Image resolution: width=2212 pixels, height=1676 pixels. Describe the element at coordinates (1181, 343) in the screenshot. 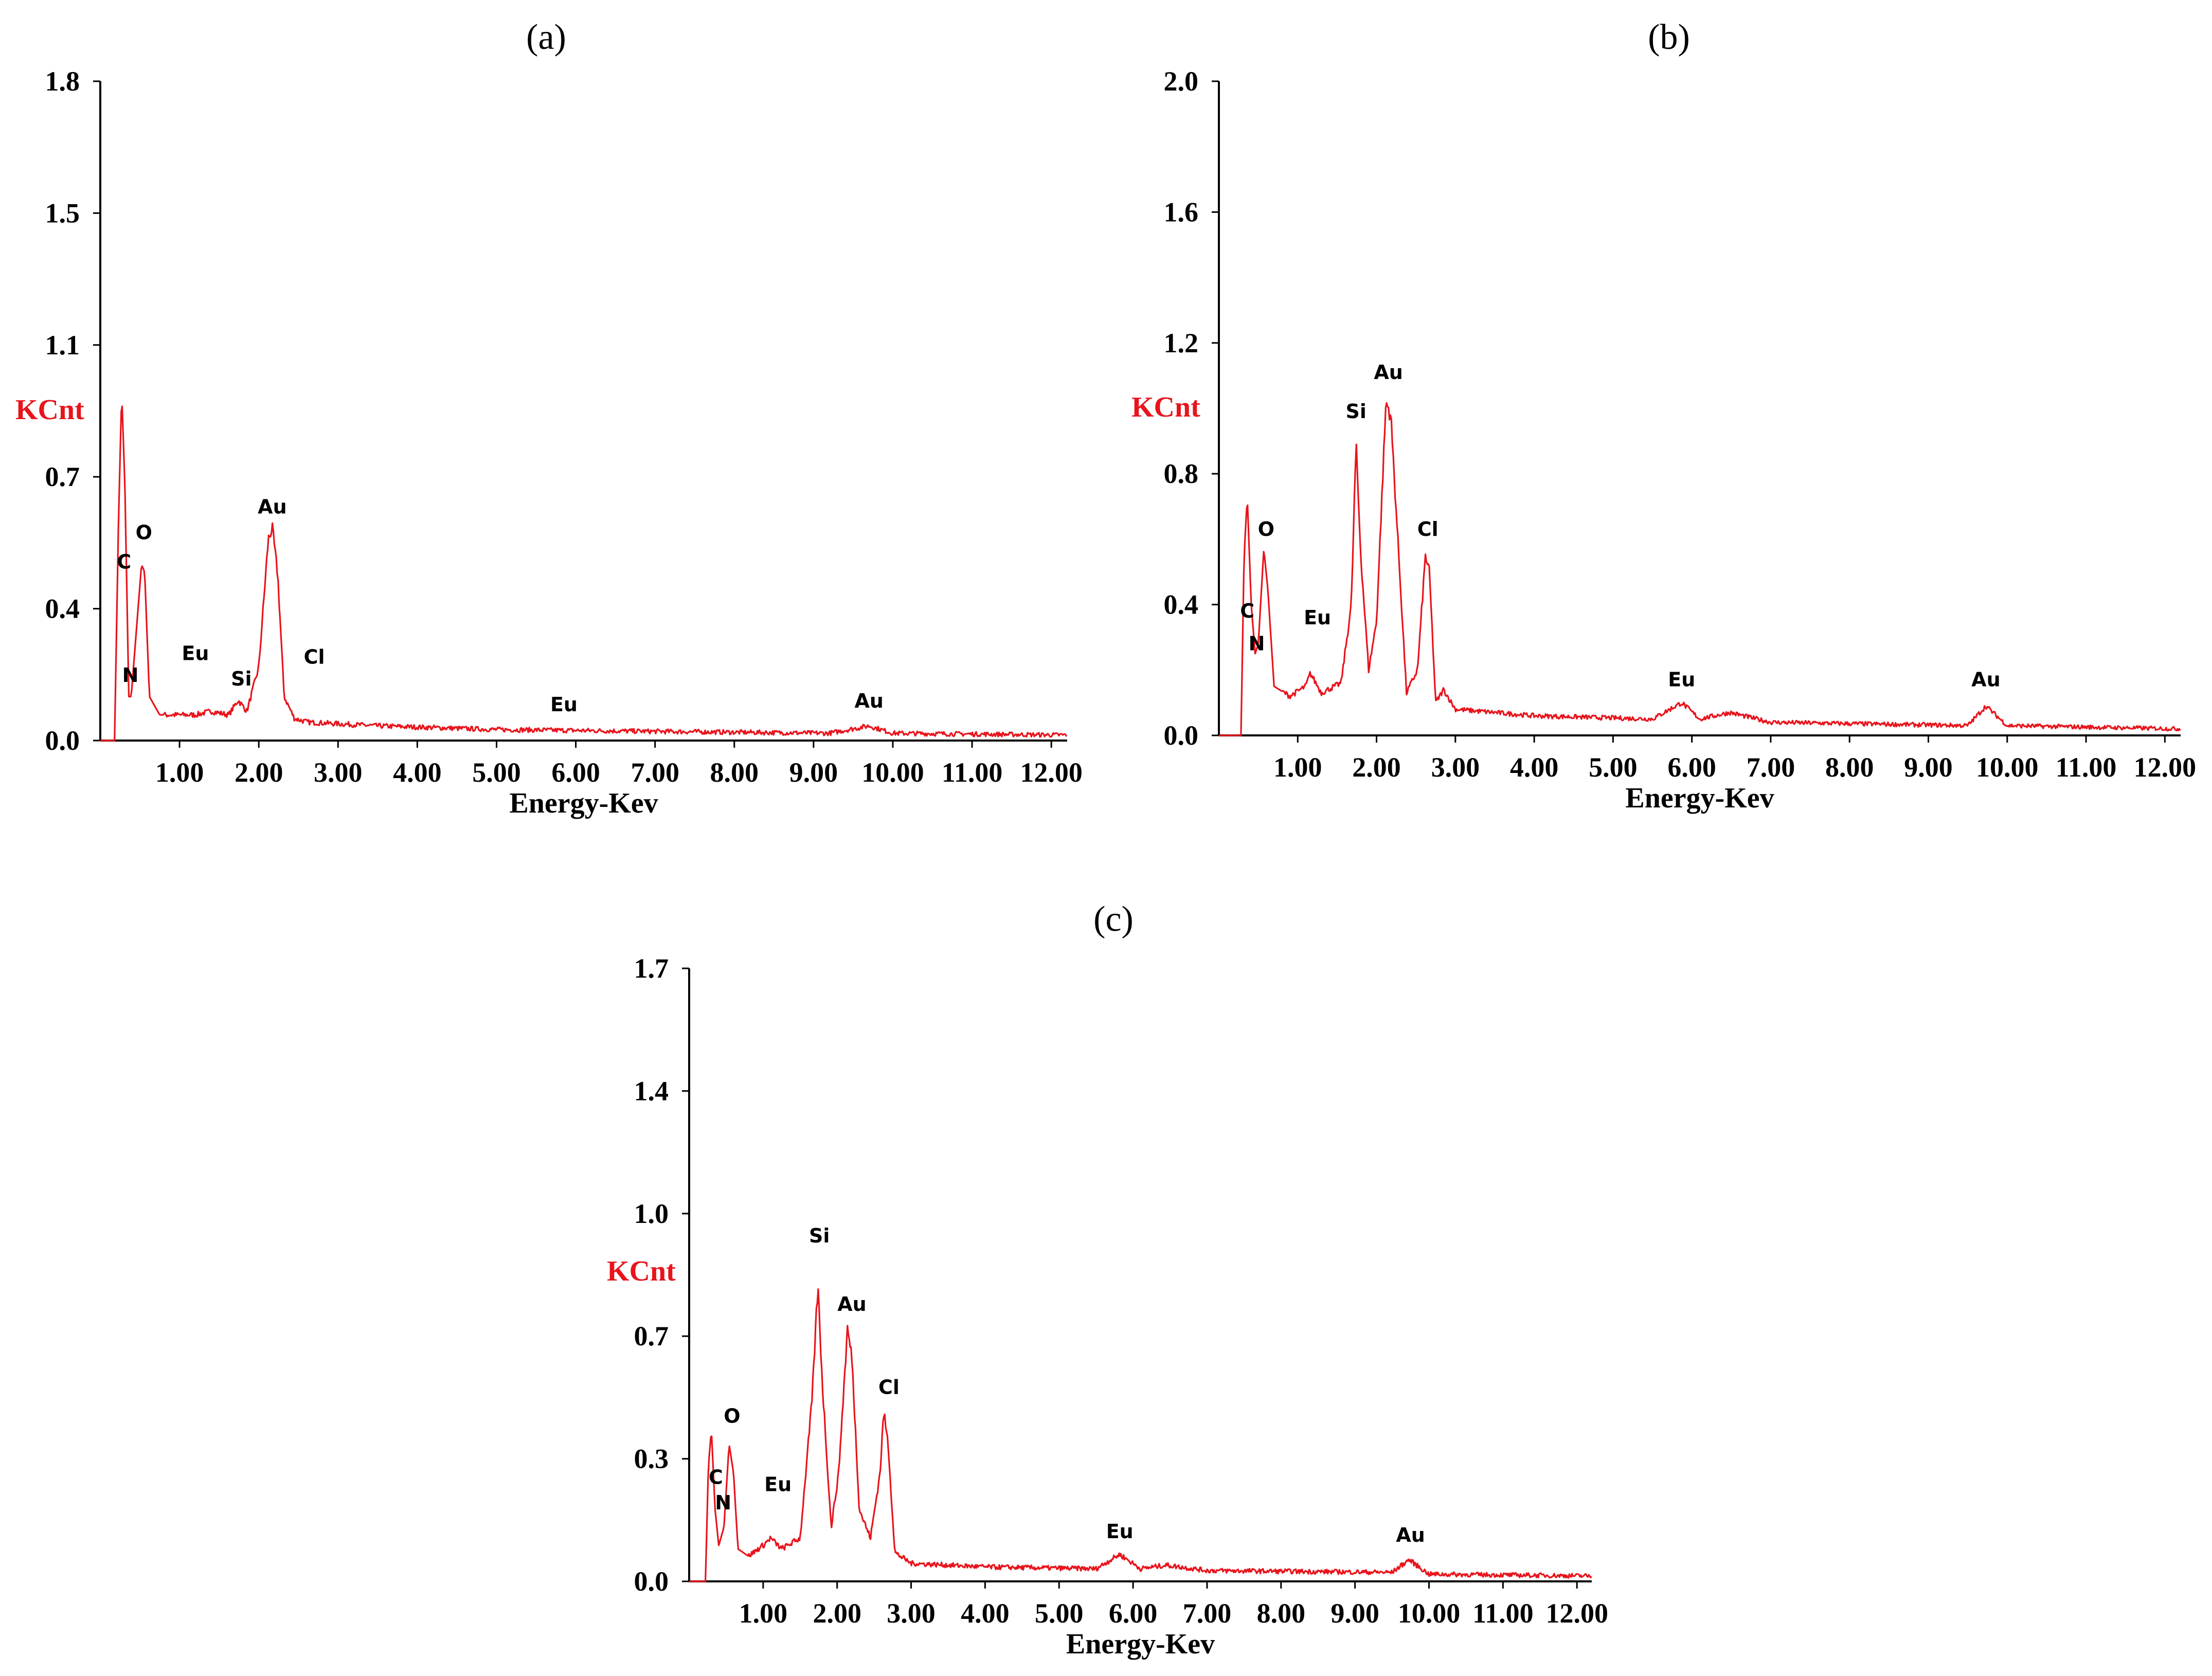

I see `y-tick-label: 1.2` at that location.